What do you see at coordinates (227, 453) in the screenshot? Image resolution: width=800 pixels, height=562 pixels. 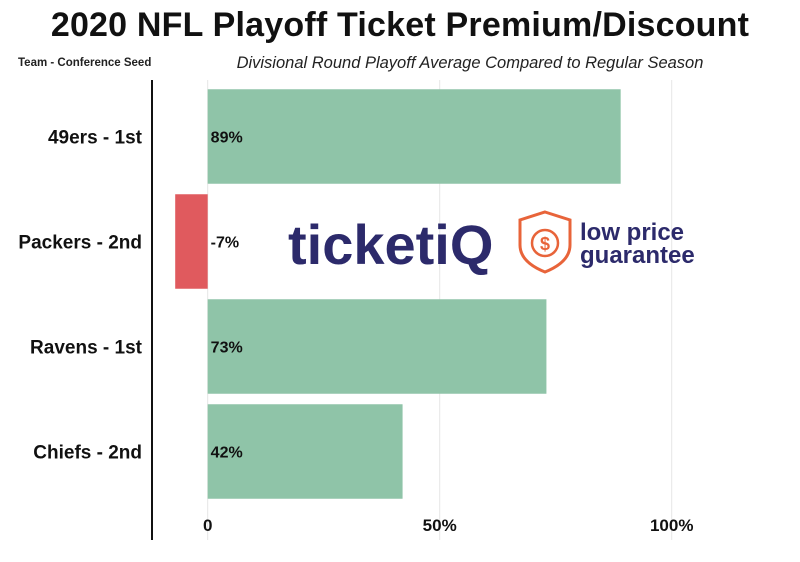 I see `data-label: 42%` at bounding box center [227, 453].